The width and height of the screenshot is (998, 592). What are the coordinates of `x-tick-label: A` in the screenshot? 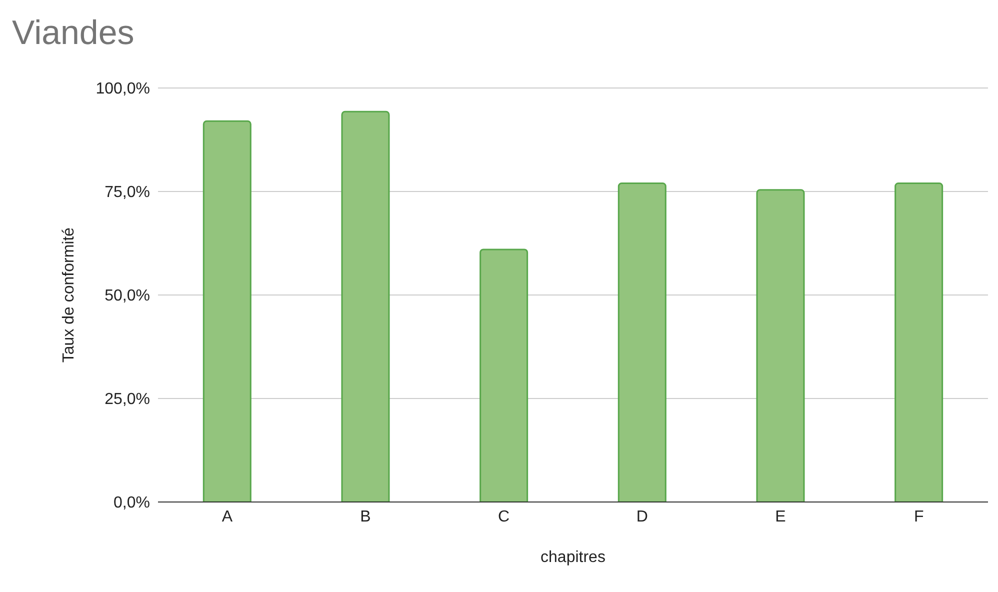 It's located at (227, 517).